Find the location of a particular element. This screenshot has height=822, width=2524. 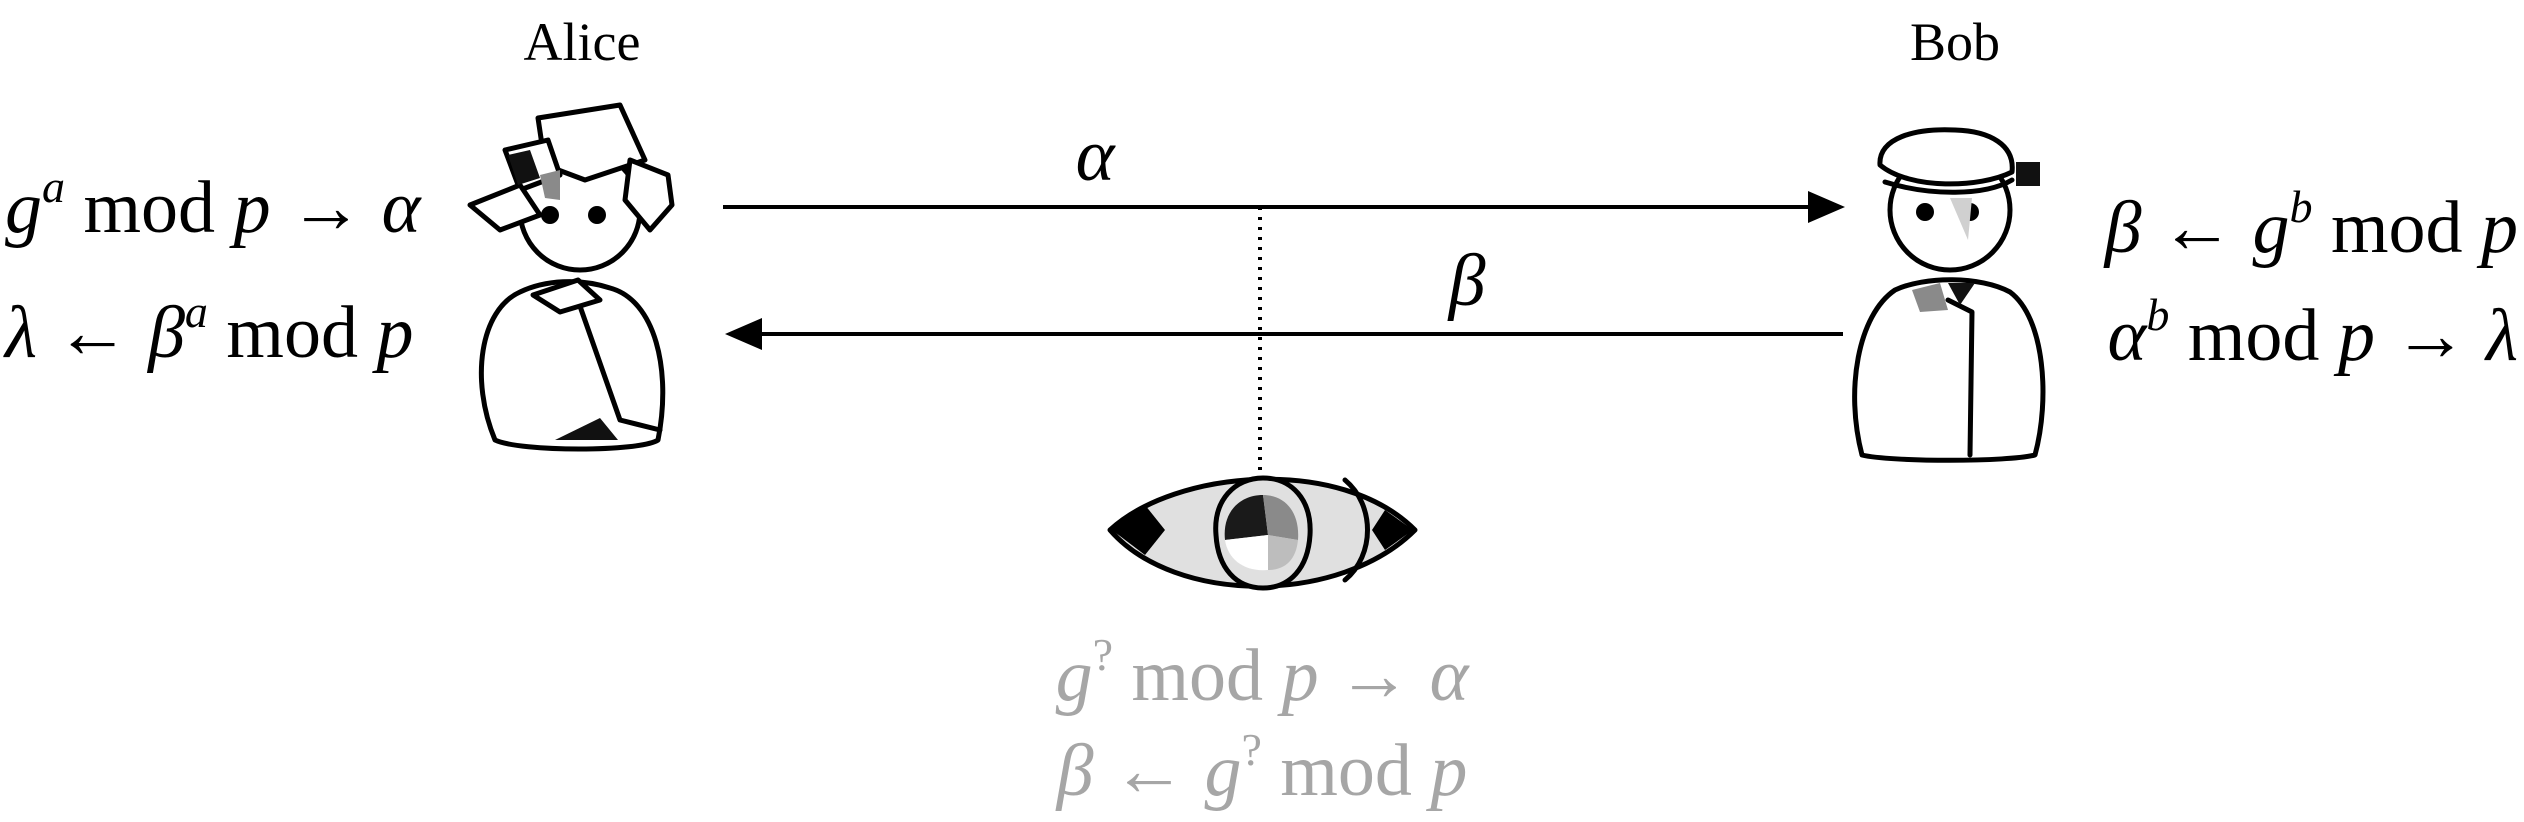

person-with-cap-icon is located at coordinates (1949, 295).